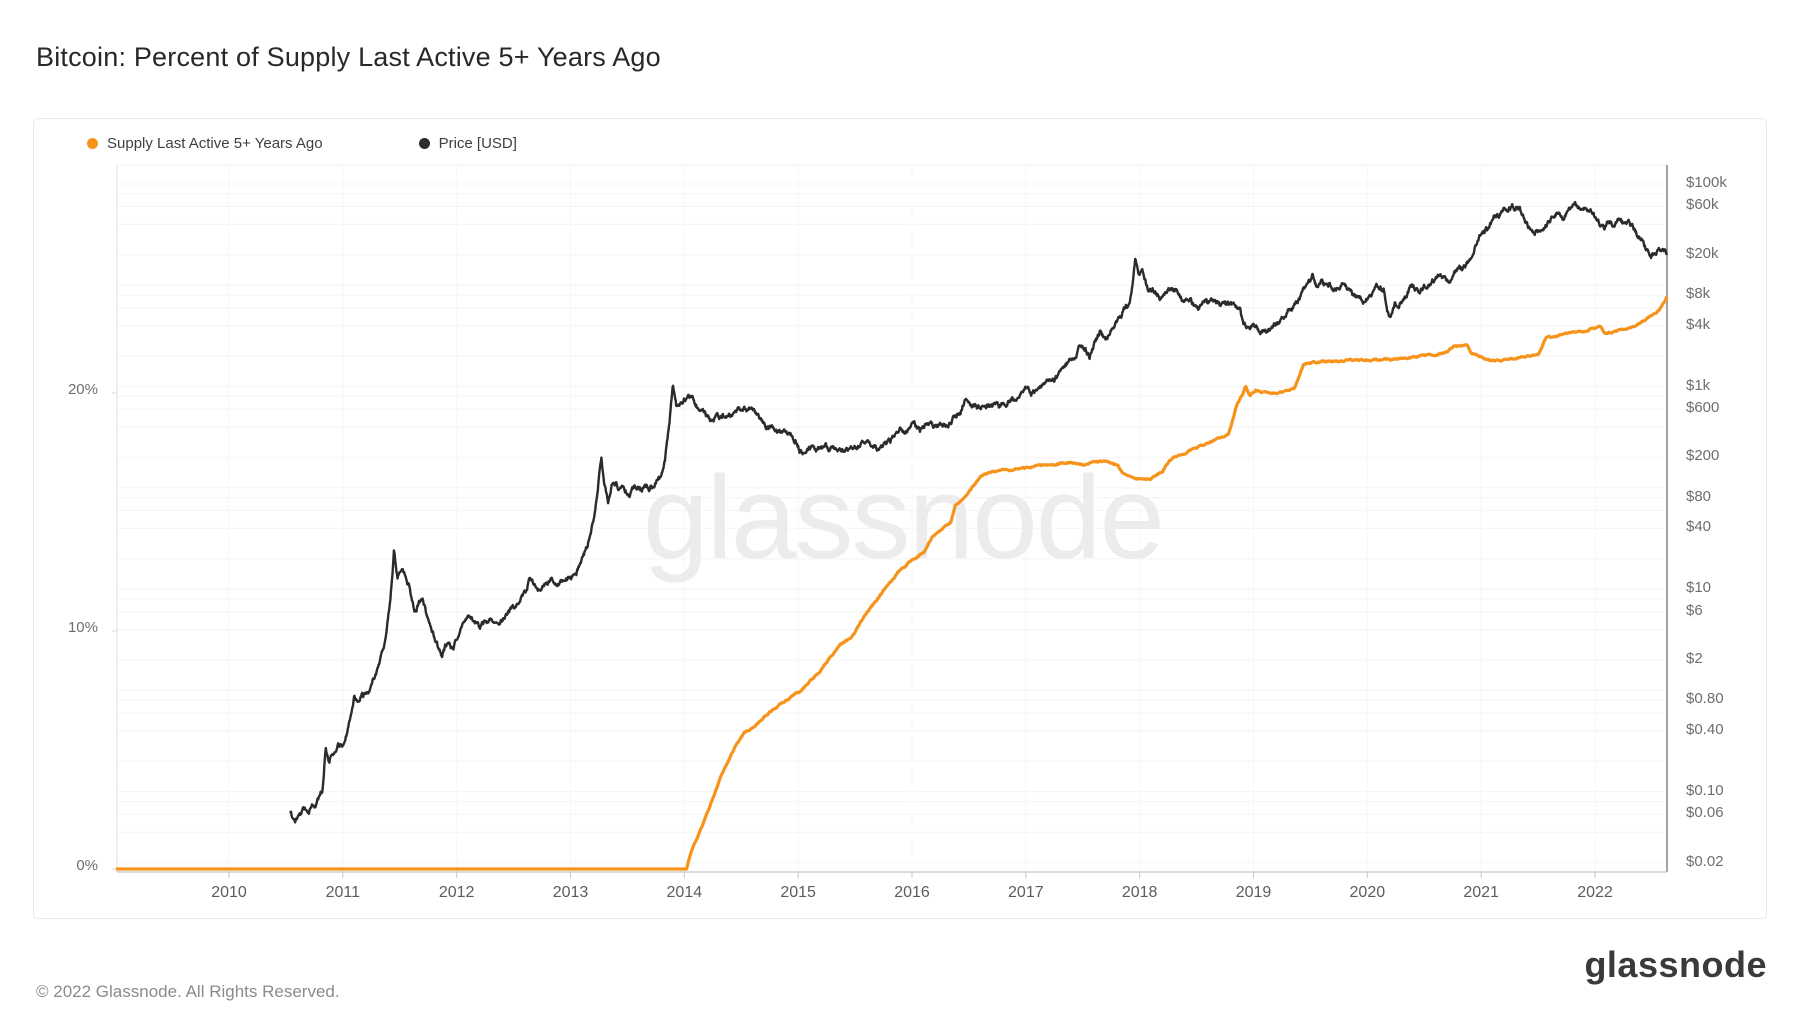 The width and height of the screenshot is (1800, 1013). I want to click on legend-label-price: Price [USD], so click(477, 143).